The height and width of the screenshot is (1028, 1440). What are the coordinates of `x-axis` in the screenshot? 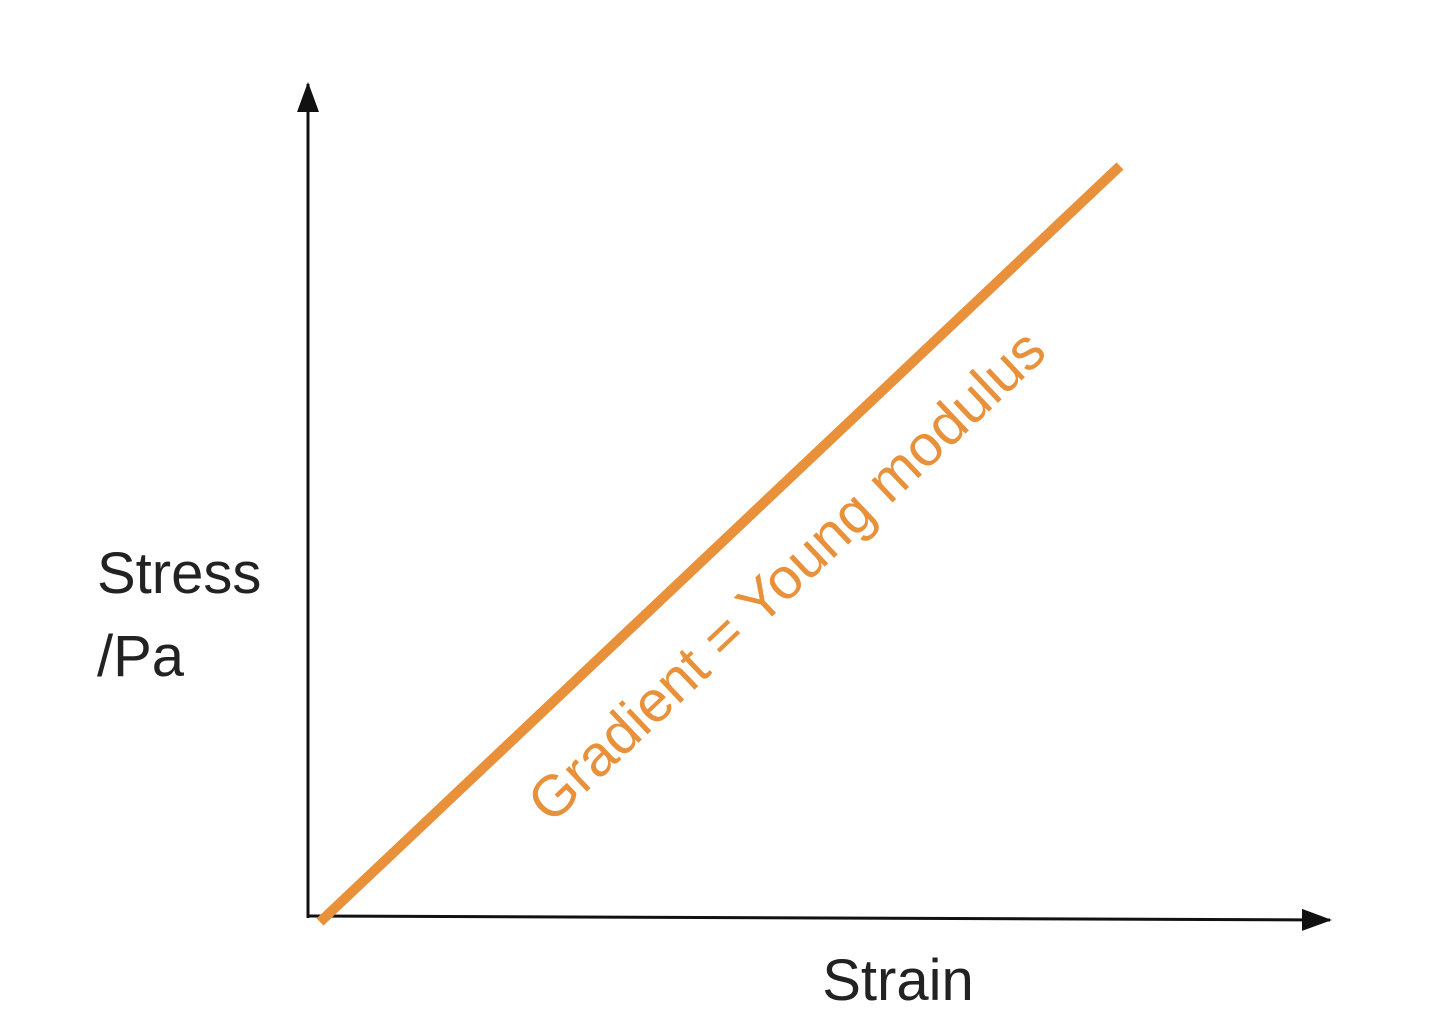 It's located at (819, 919).